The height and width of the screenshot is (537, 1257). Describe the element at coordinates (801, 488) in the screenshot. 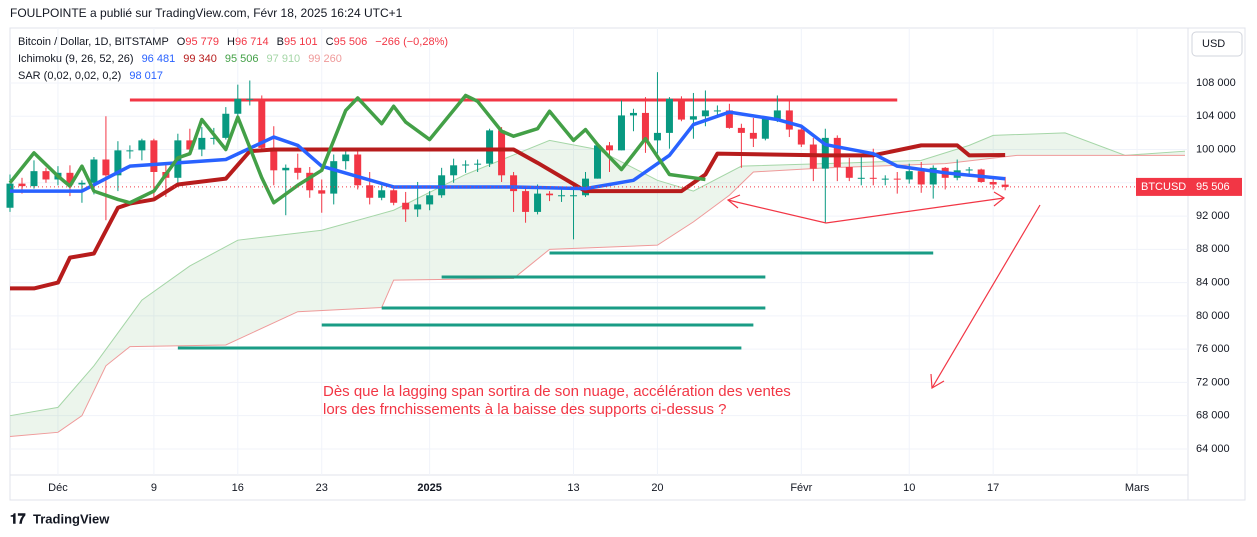

I see `x-tick-label: Févr` at that location.